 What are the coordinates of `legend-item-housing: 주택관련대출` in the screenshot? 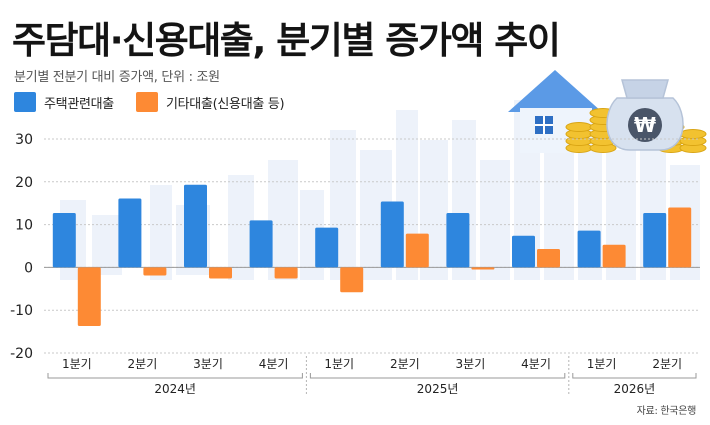 It's located at (64, 102).